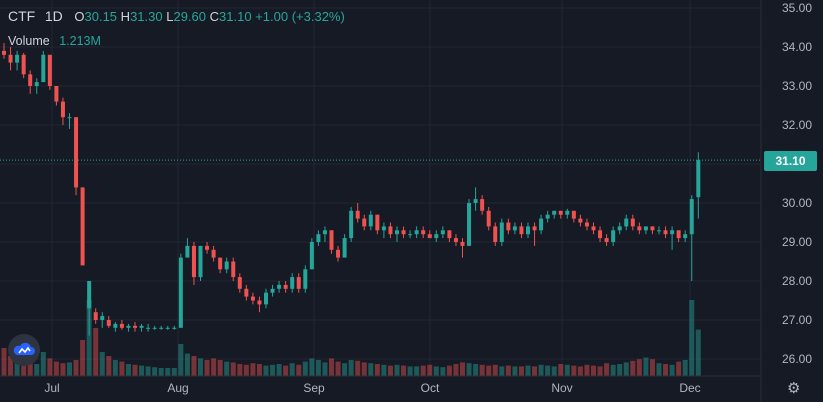 Image resolution: width=823 pixels, height=402 pixels. I want to click on tradingview-logo, so click(24, 350).